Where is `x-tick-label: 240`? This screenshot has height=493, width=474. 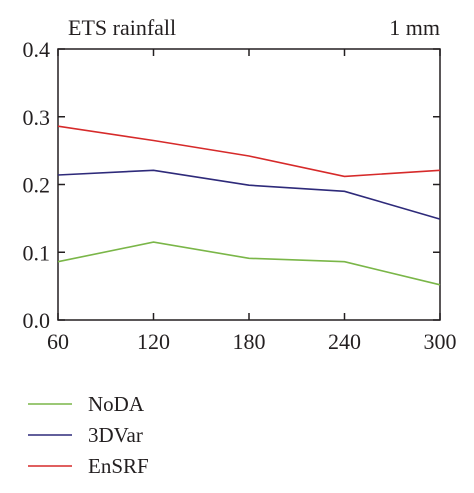 x-tick-label: 240 is located at coordinates (344, 341).